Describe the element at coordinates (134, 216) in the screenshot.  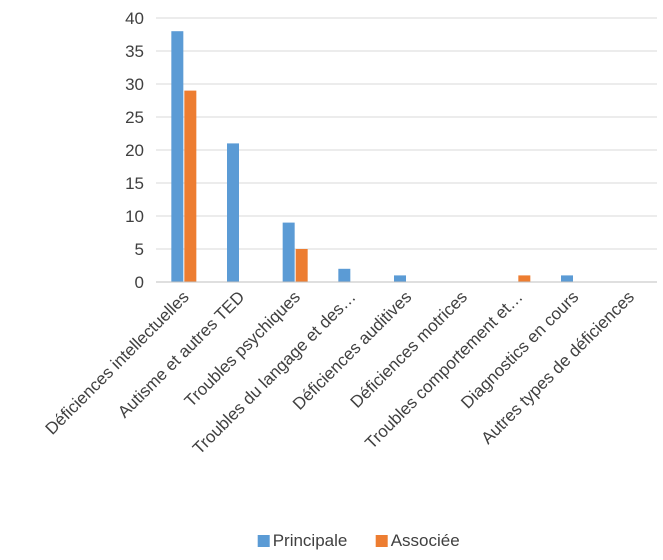
I see `y-tick-label: 10` at that location.